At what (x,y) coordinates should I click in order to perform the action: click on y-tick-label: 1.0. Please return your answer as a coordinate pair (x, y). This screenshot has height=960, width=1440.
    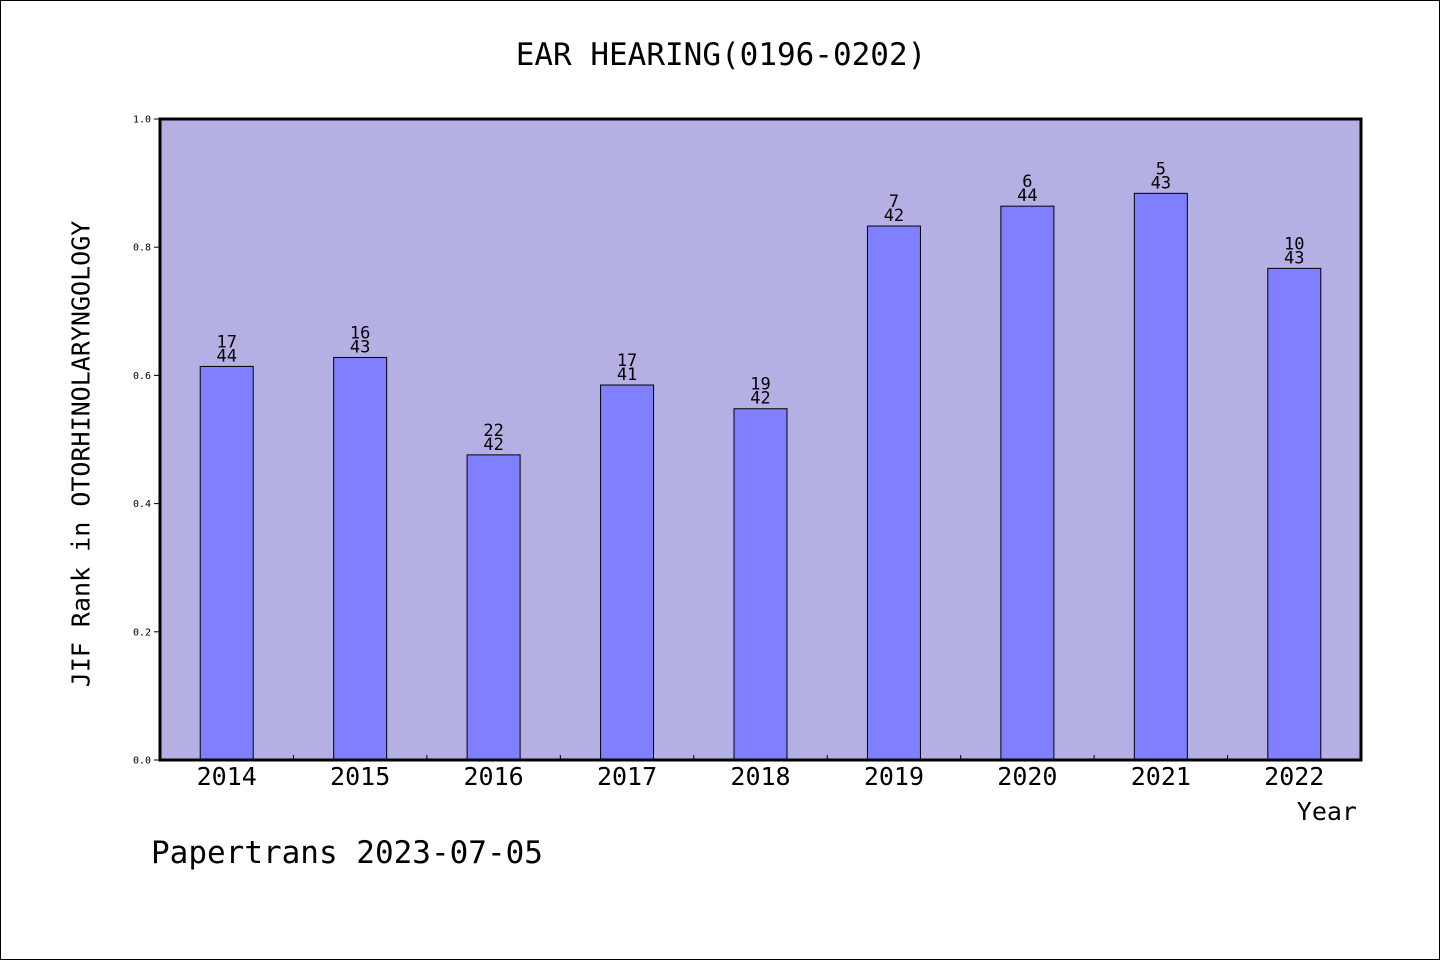
    Looking at the image, I should click on (142, 120).